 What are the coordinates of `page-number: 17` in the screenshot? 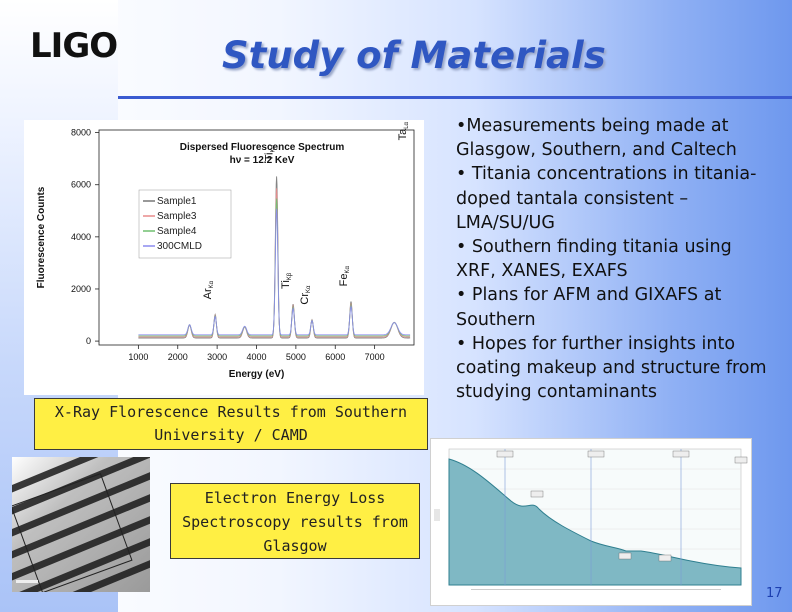 It's located at (774, 593).